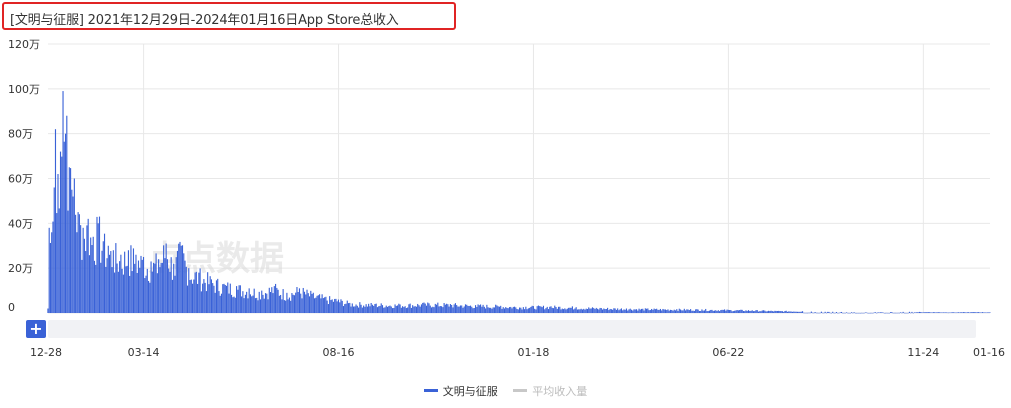 The width and height of the screenshot is (1011, 408). I want to click on x-axis: 12-28 03-14 08-16 01-18 06-22 11-24 01-16, so click(517, 352).